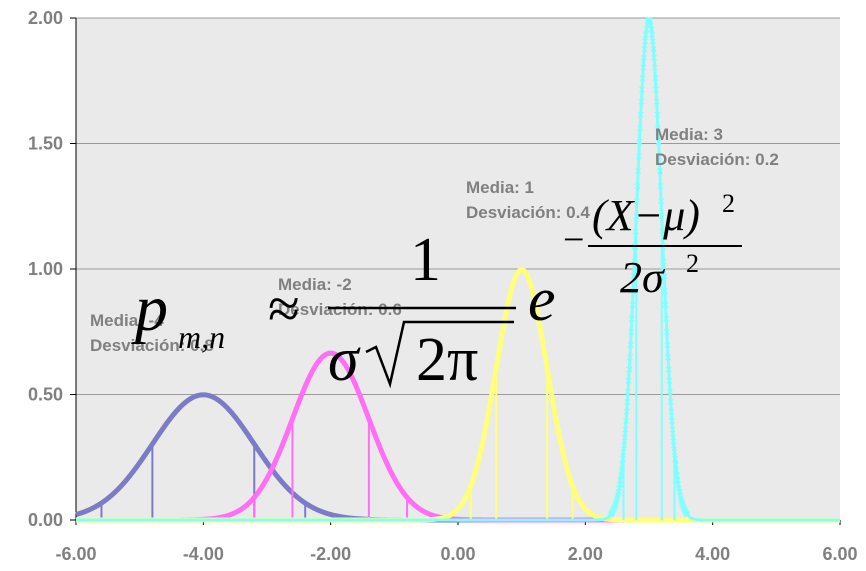 The width and height of the screenshot is (866, 571). What do you see at coordinates (45, 144) in the screenshot?
I see `y-tick-label: 1.50` at bounding box center [45, 144].